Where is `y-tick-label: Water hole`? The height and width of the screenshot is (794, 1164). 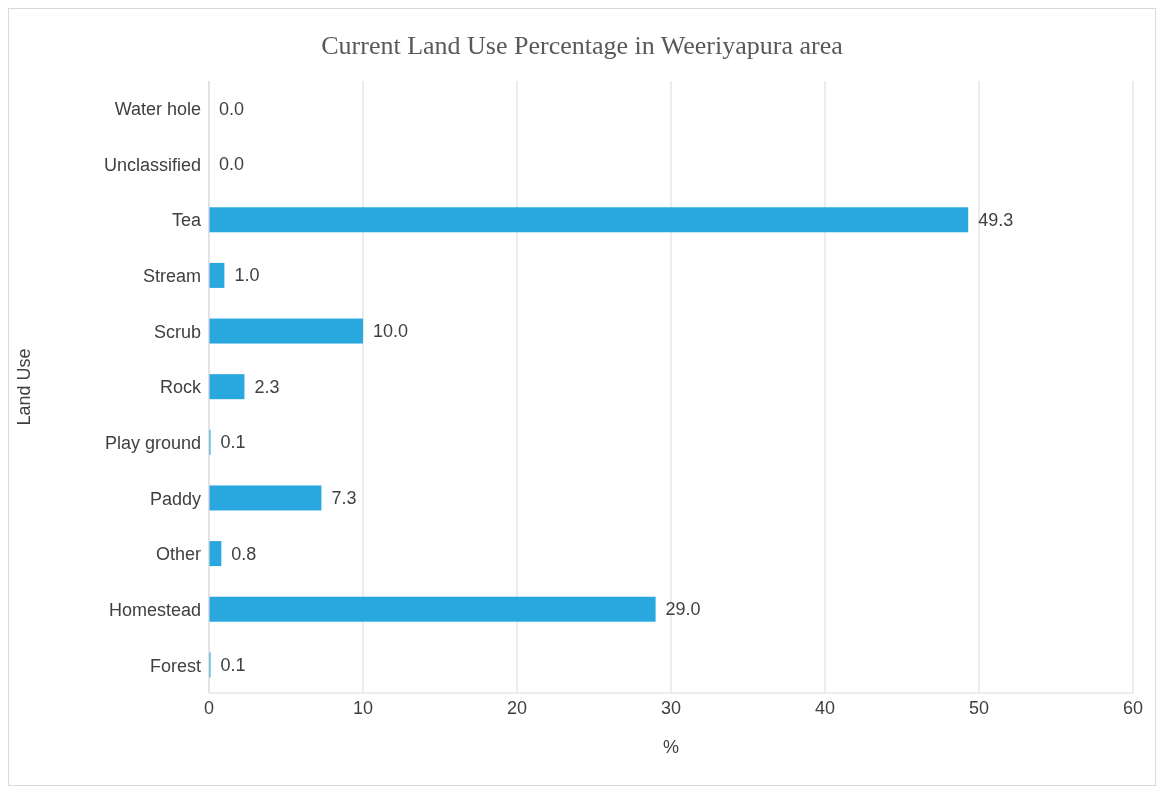
y-tick-label: Water hole is located at coordinates (157, 109).